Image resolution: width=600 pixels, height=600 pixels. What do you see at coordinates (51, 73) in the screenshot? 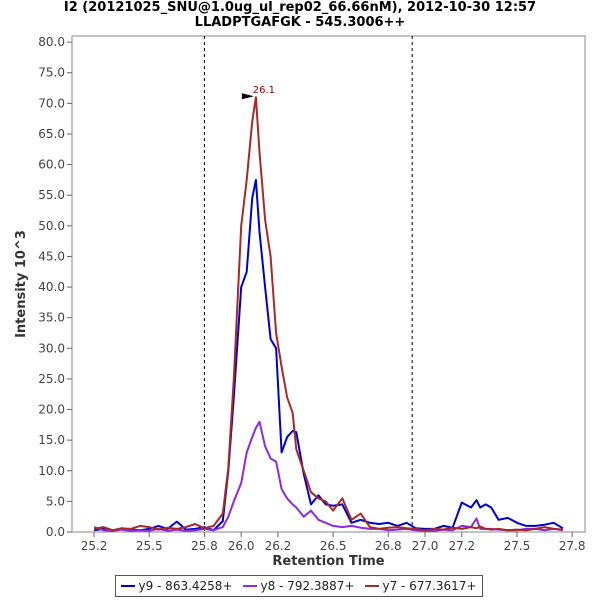
I see `y-tick-label: 75.0` at bounding box center [51, 73].